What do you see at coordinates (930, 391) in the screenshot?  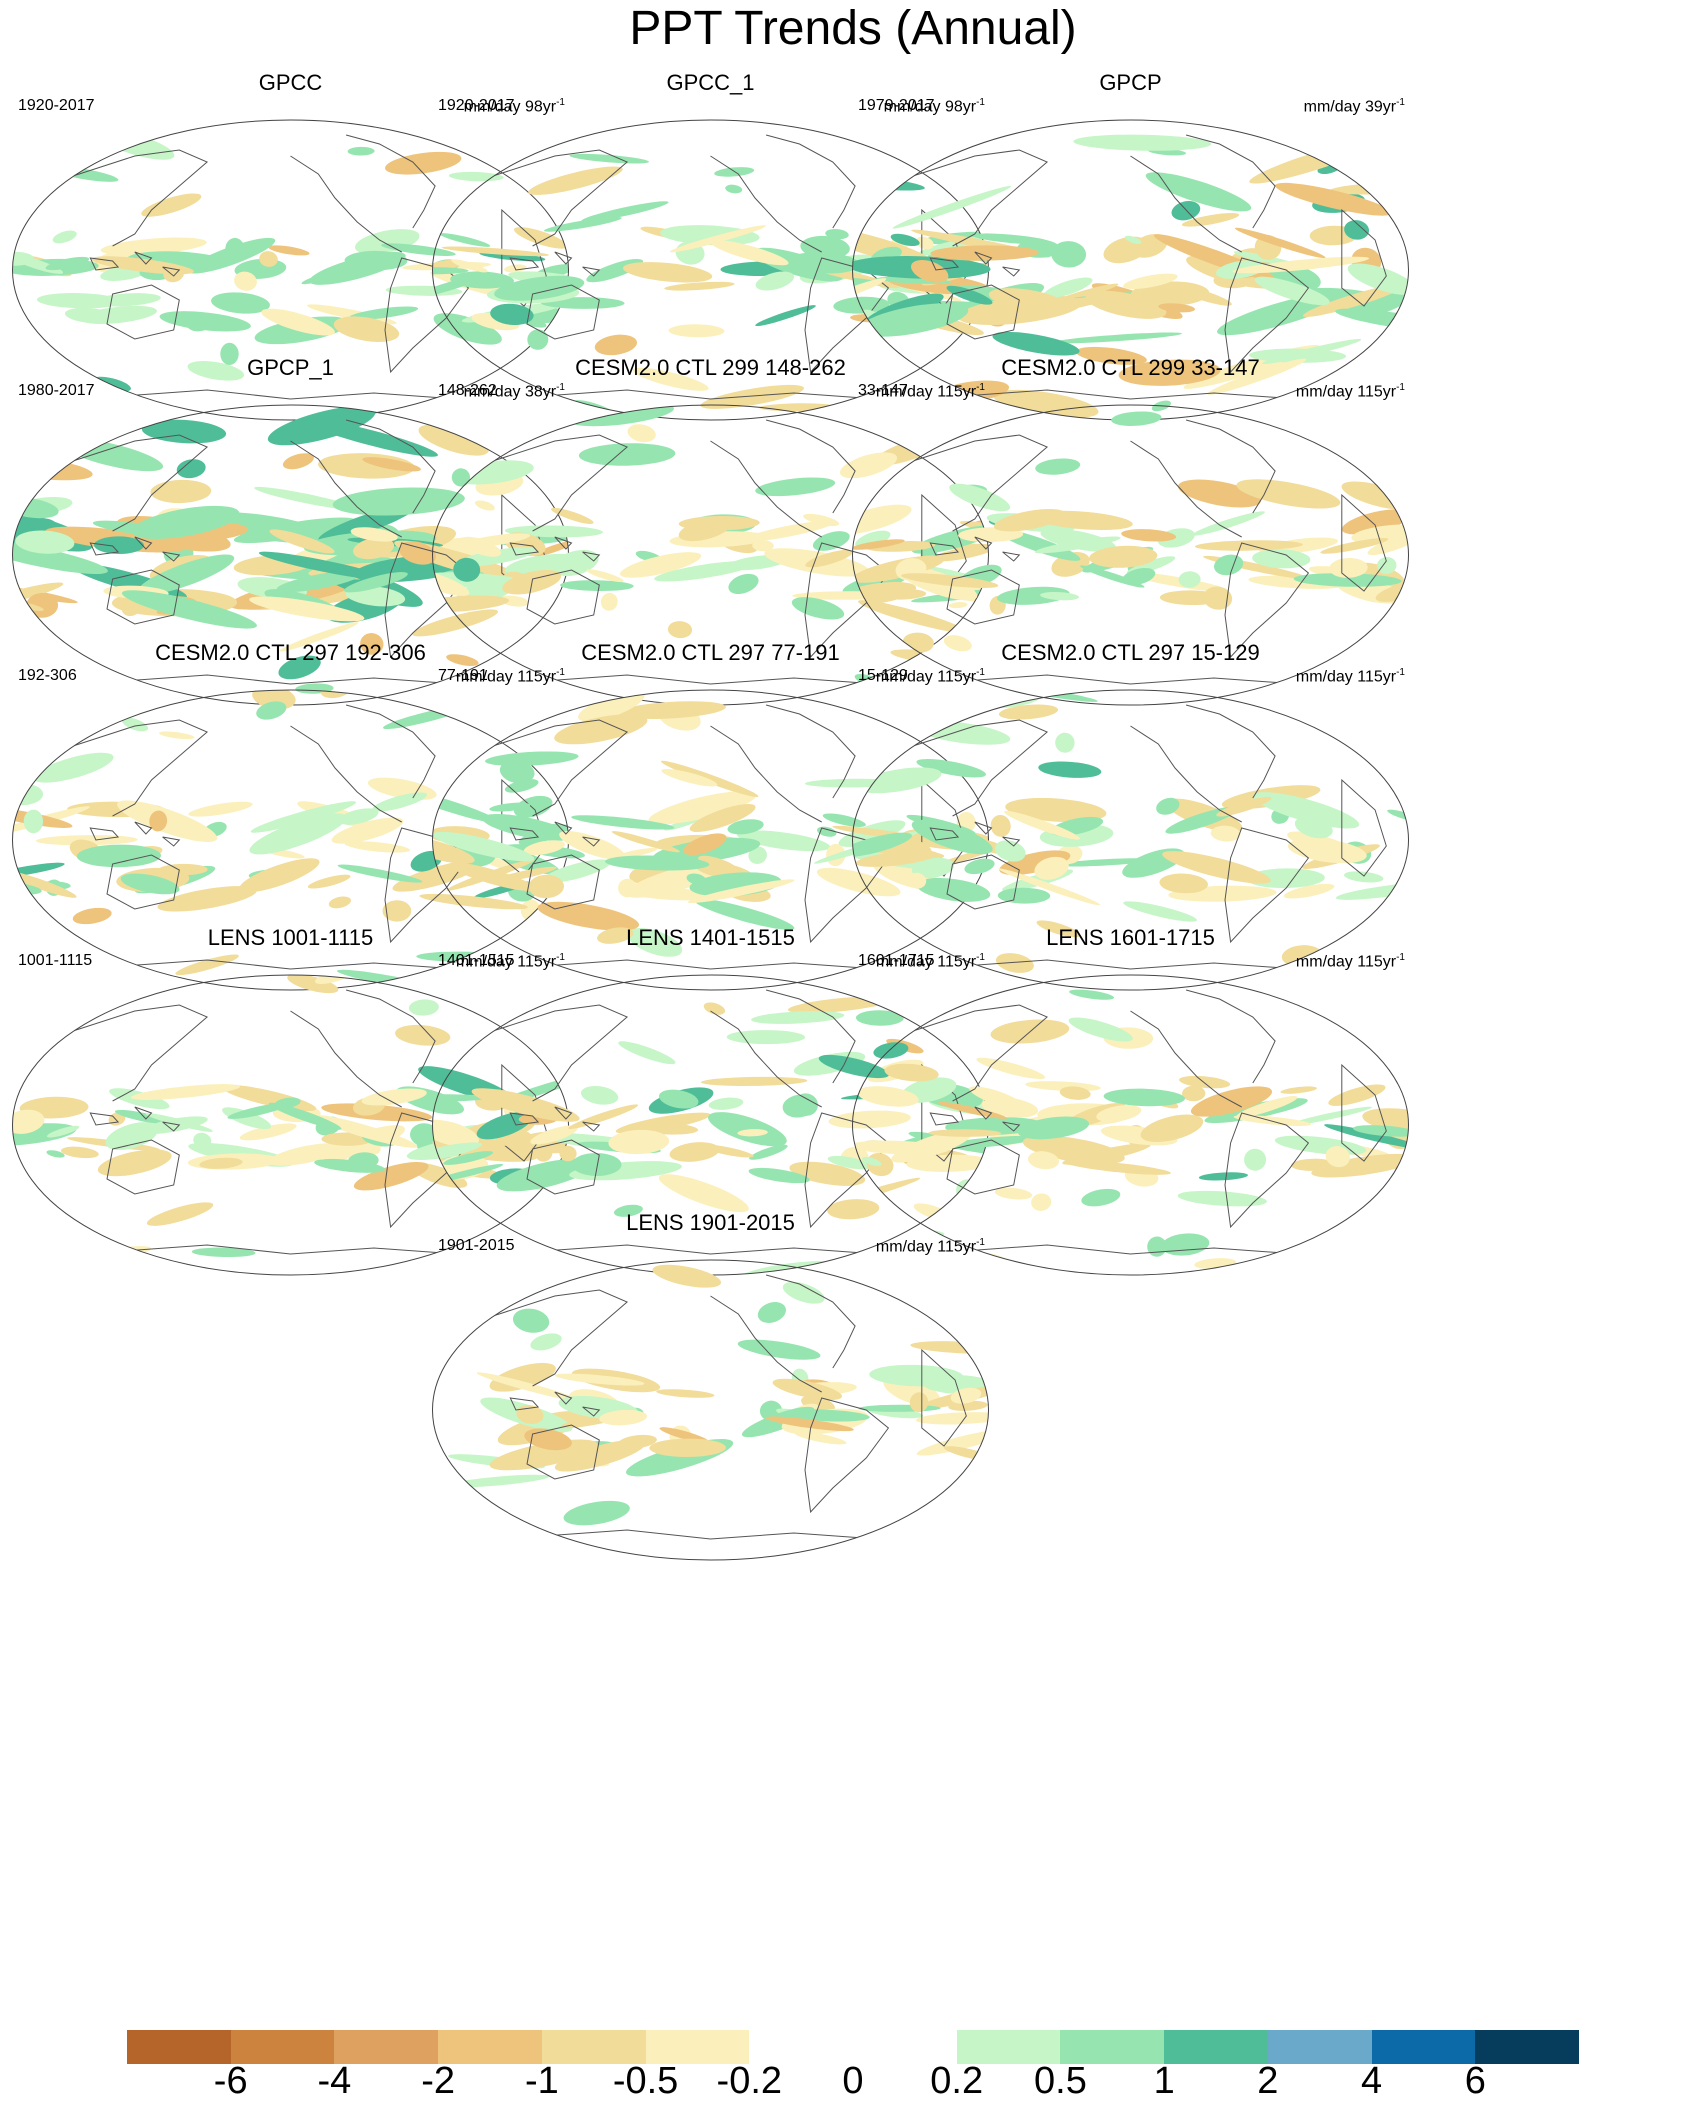 I see `panel-units: mm/day 115yr-1` at bounding box center [930, 391].